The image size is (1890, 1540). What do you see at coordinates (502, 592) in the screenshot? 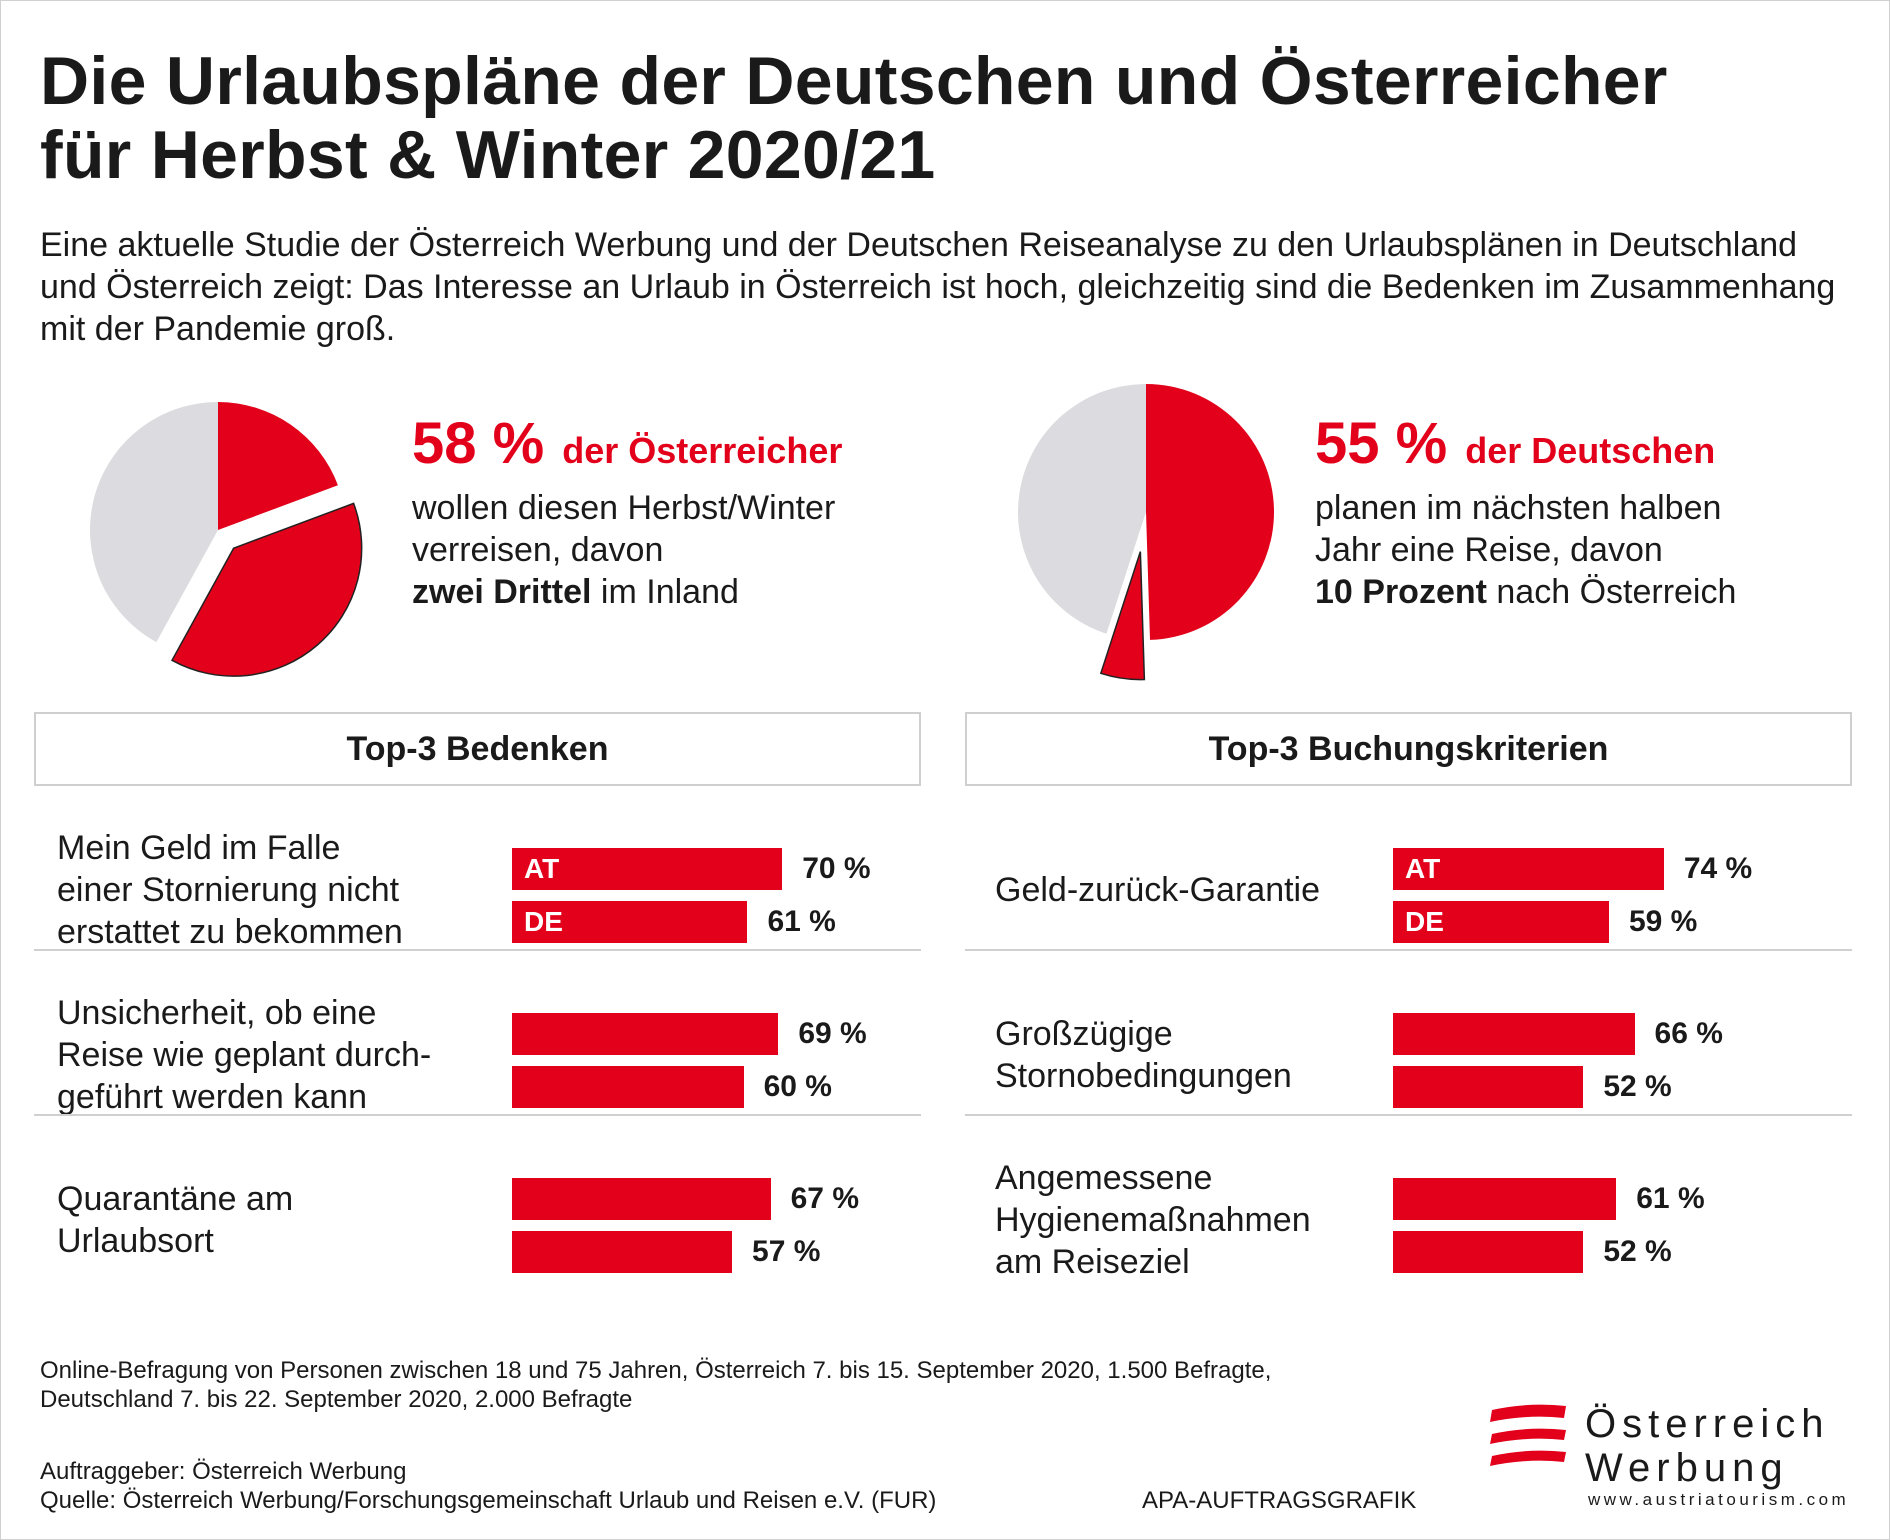
I see `kpi-austria-bold: zwei Drittel` at bounding box center [502, 592].